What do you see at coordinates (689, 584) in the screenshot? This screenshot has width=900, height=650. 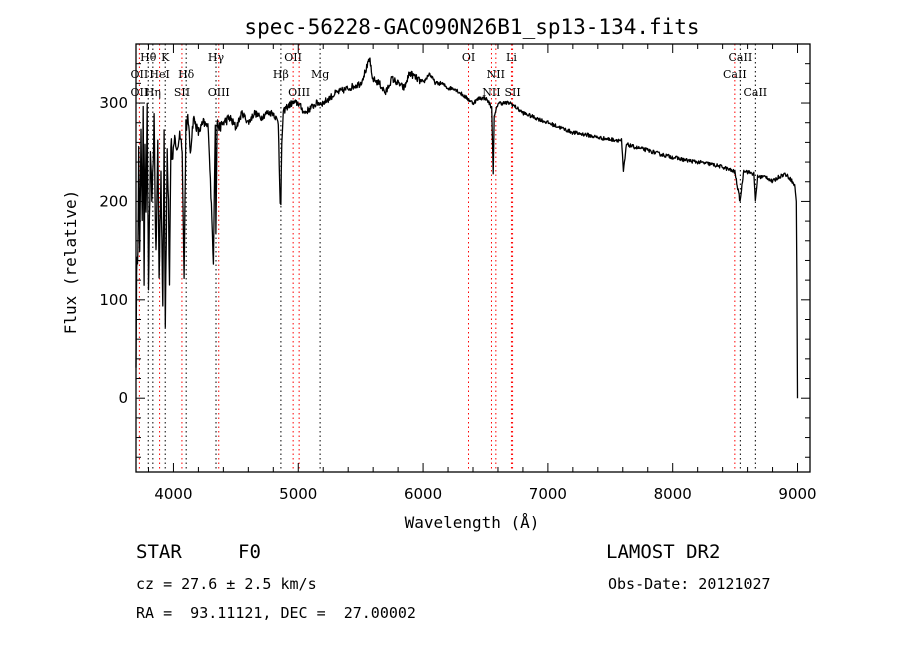 I see `observation-date: Obs-Date: 20121027` at bounding box center [689, 584].